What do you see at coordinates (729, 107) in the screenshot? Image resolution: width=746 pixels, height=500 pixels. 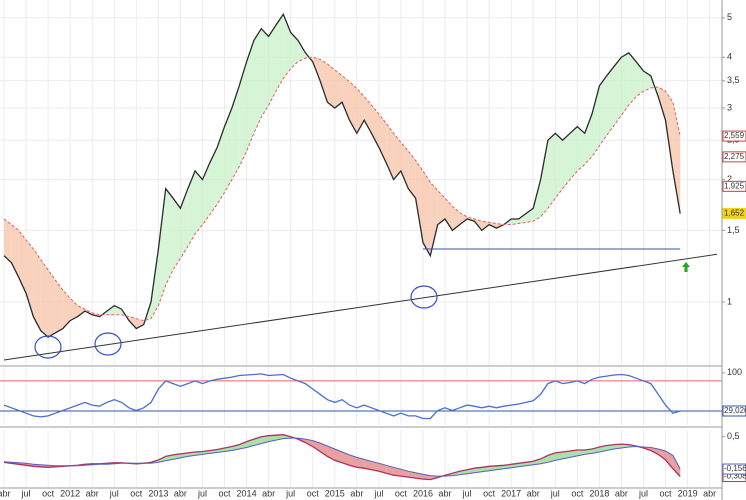 I see `y-tick-label: 3` at bounding box center [729, 107].